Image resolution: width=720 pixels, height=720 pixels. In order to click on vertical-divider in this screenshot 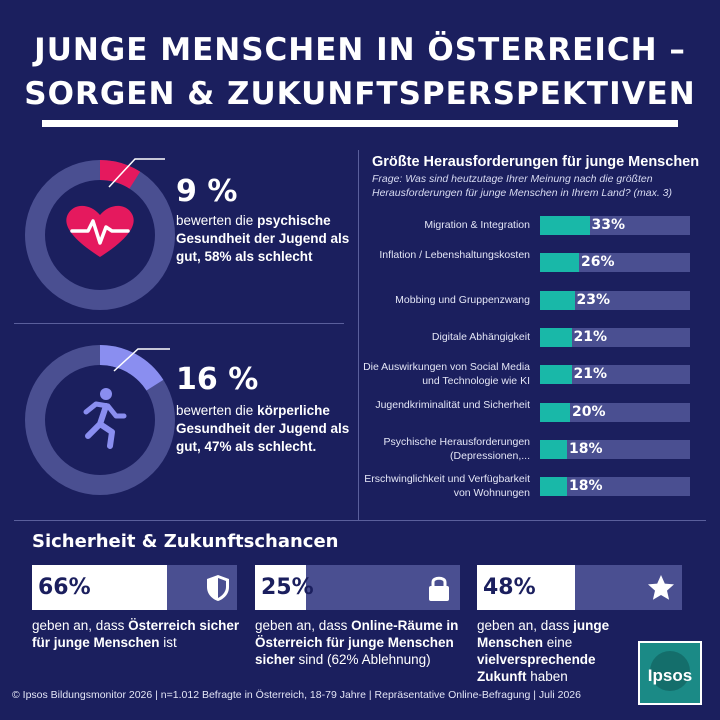, I will do `click(358, 335)`.